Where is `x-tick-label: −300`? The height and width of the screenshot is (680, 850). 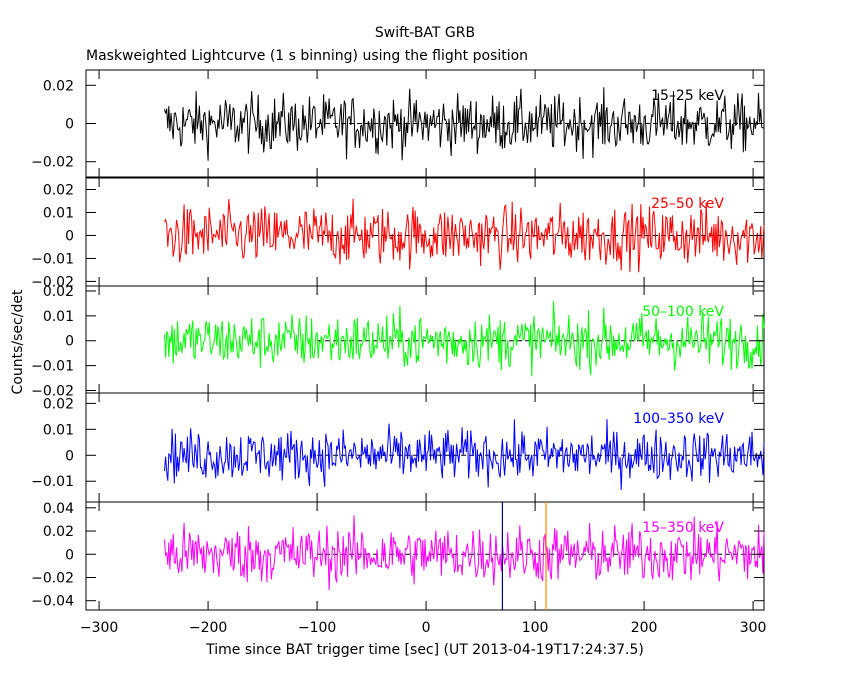 x-tick-label: −300 is located at coordinates (99, 628).